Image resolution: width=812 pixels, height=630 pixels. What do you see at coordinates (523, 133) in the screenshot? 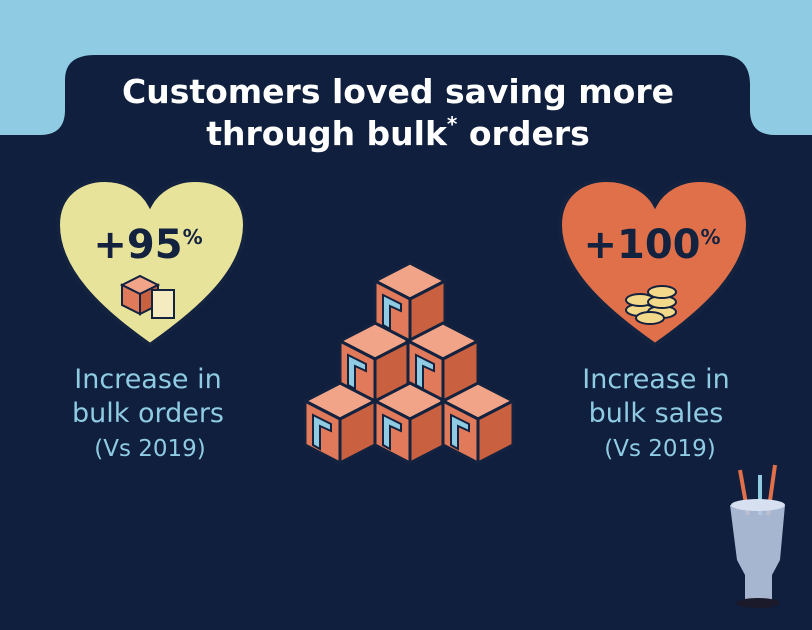
I see `title-text: orders` at bounding box center [523, 133].